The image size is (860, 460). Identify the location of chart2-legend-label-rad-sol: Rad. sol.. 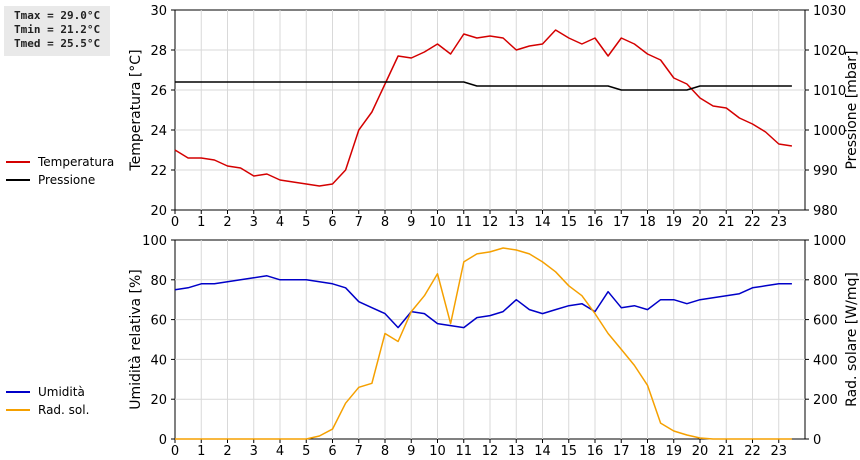
(63, 410).